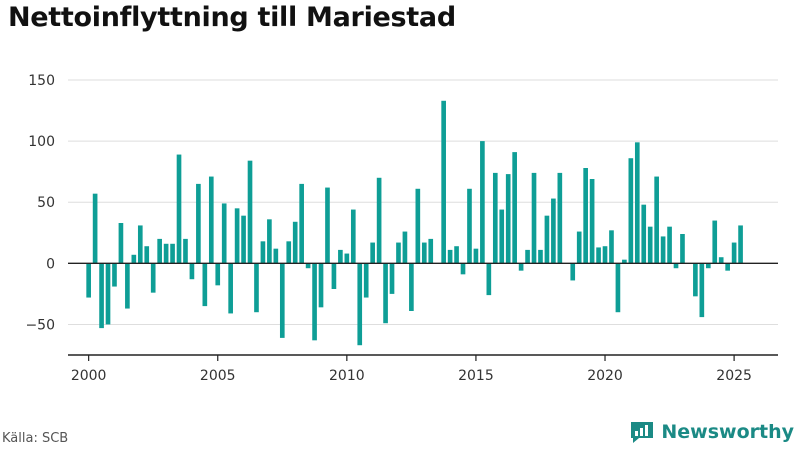 This screenshot has height=450, width=800. What do you see at coordinates (734, 376) in the screenshot?
I see `x-tick-label: 2025` at bounding box center [734, 376].